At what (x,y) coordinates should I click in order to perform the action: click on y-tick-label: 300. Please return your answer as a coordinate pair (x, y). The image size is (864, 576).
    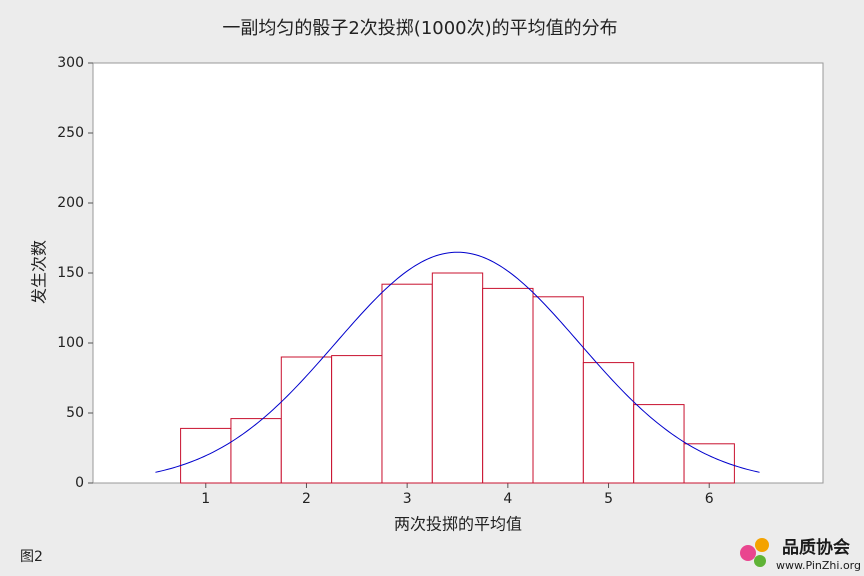
    Looking at the image, I should click on (70, 63).